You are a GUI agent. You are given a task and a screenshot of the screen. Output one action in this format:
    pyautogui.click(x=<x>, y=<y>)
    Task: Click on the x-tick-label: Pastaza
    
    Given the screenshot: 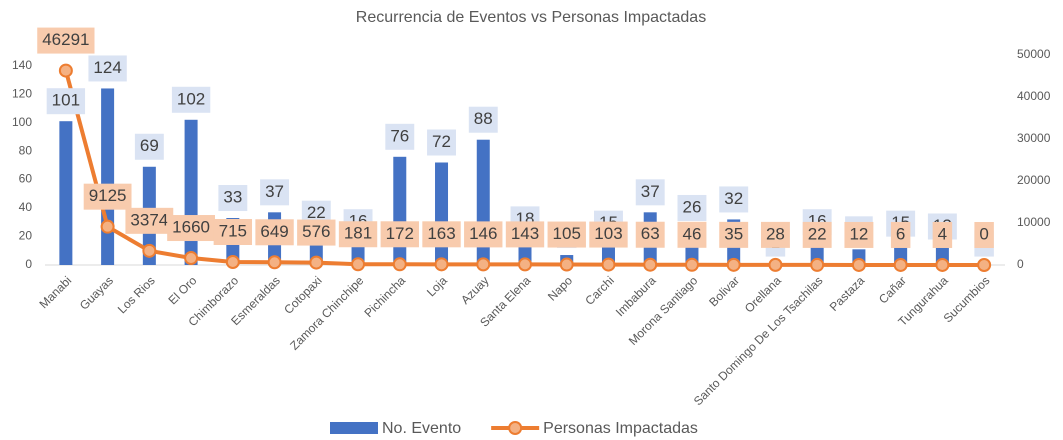 What is the action you would take?
    pyautogui.click(x=847, y=293)
    